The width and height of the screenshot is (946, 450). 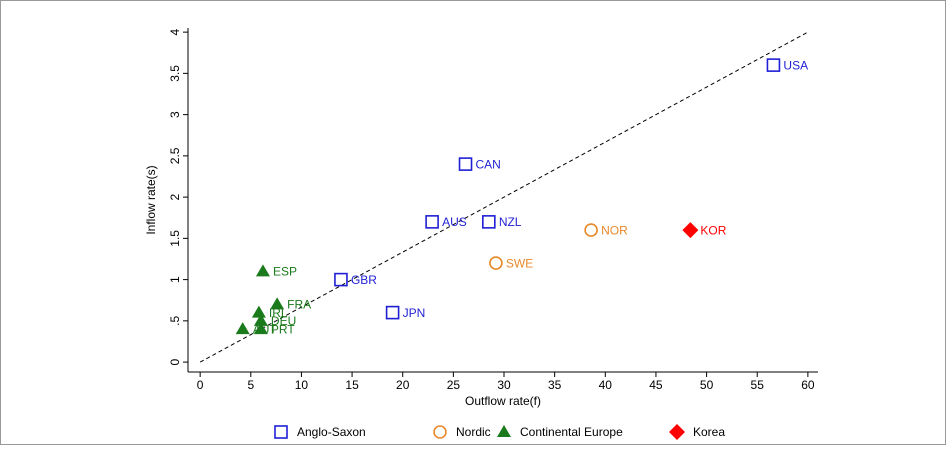 I want to click on legend-label: Anglo-Saxon, so click(x=331, y=432).